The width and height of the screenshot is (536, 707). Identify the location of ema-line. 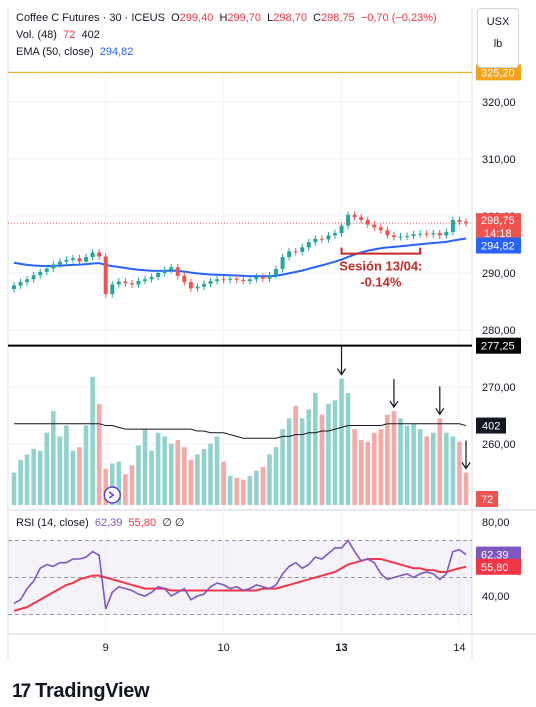
(240, 257).